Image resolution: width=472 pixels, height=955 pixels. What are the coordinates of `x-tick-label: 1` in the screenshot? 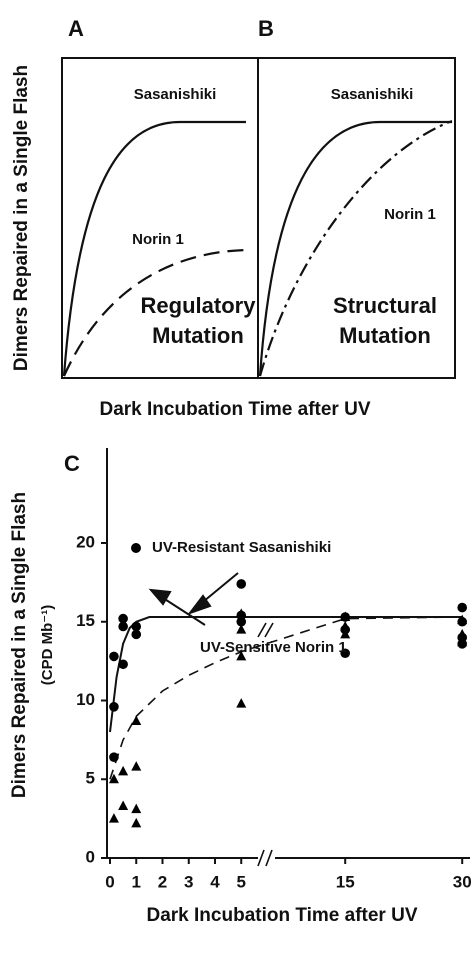 It's located at (136, 881).